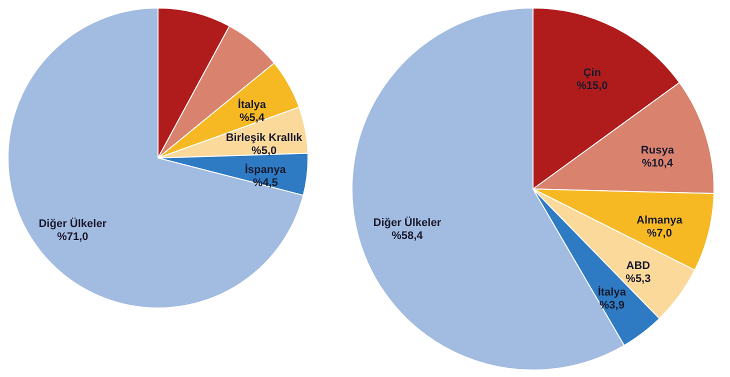 Image resolution: width=730 pixels, height=377 pixels. What do you see at coordinates (638, 266) in the screenshot?
I see `slice-label: ABD` at bounding box center [638, 266].